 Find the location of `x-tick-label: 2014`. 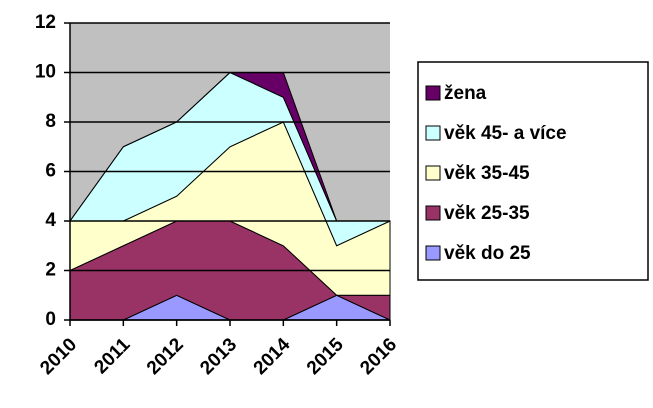

x-tick-label: 2014 is located at coordinates (272, 356).